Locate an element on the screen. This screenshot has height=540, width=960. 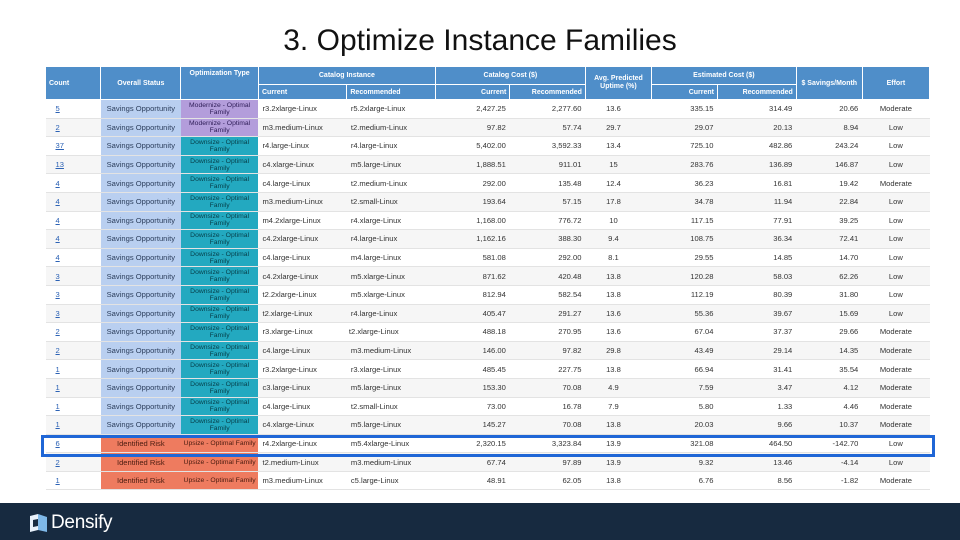
header-optimization-type: Optimization Type is located at coordinates (219, 83).